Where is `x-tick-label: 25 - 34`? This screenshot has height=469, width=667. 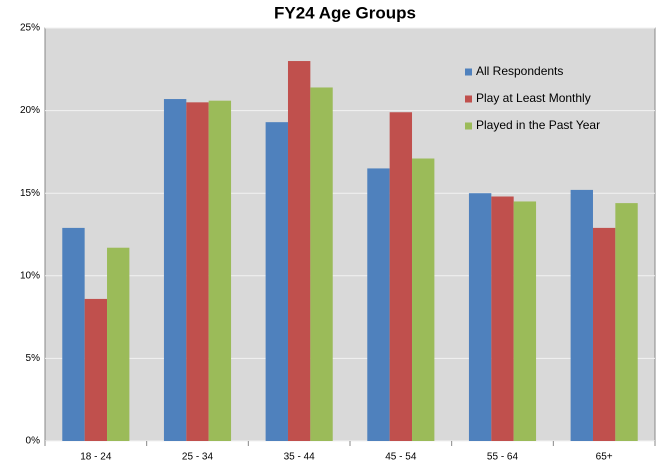 x-tick-label: 25 - 34 is located at coordinates (198, 457).